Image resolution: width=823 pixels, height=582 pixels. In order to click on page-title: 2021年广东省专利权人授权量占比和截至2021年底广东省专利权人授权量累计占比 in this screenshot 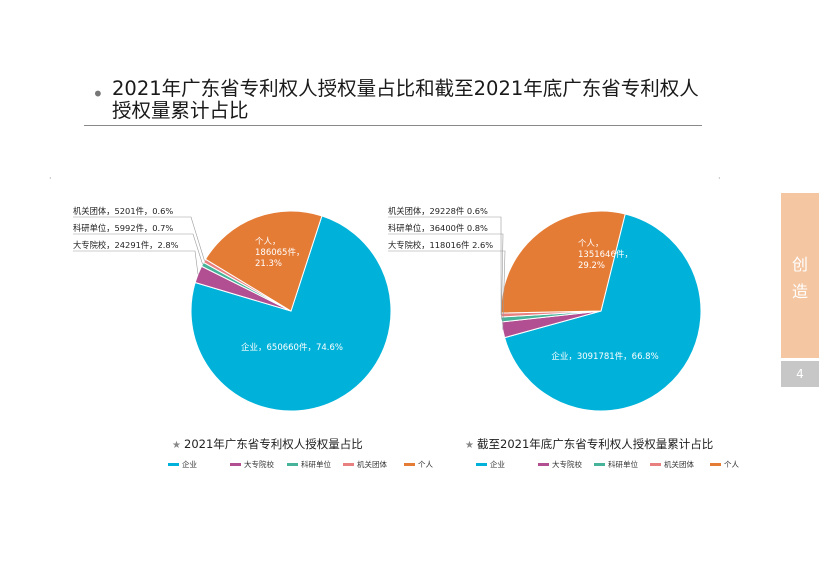, I will do `click(405, 99)`.